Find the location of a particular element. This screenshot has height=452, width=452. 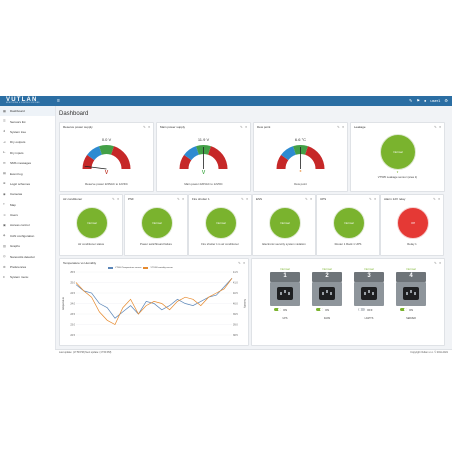

sidebar-item: ☺ Users is located at coordinates (27, 215).